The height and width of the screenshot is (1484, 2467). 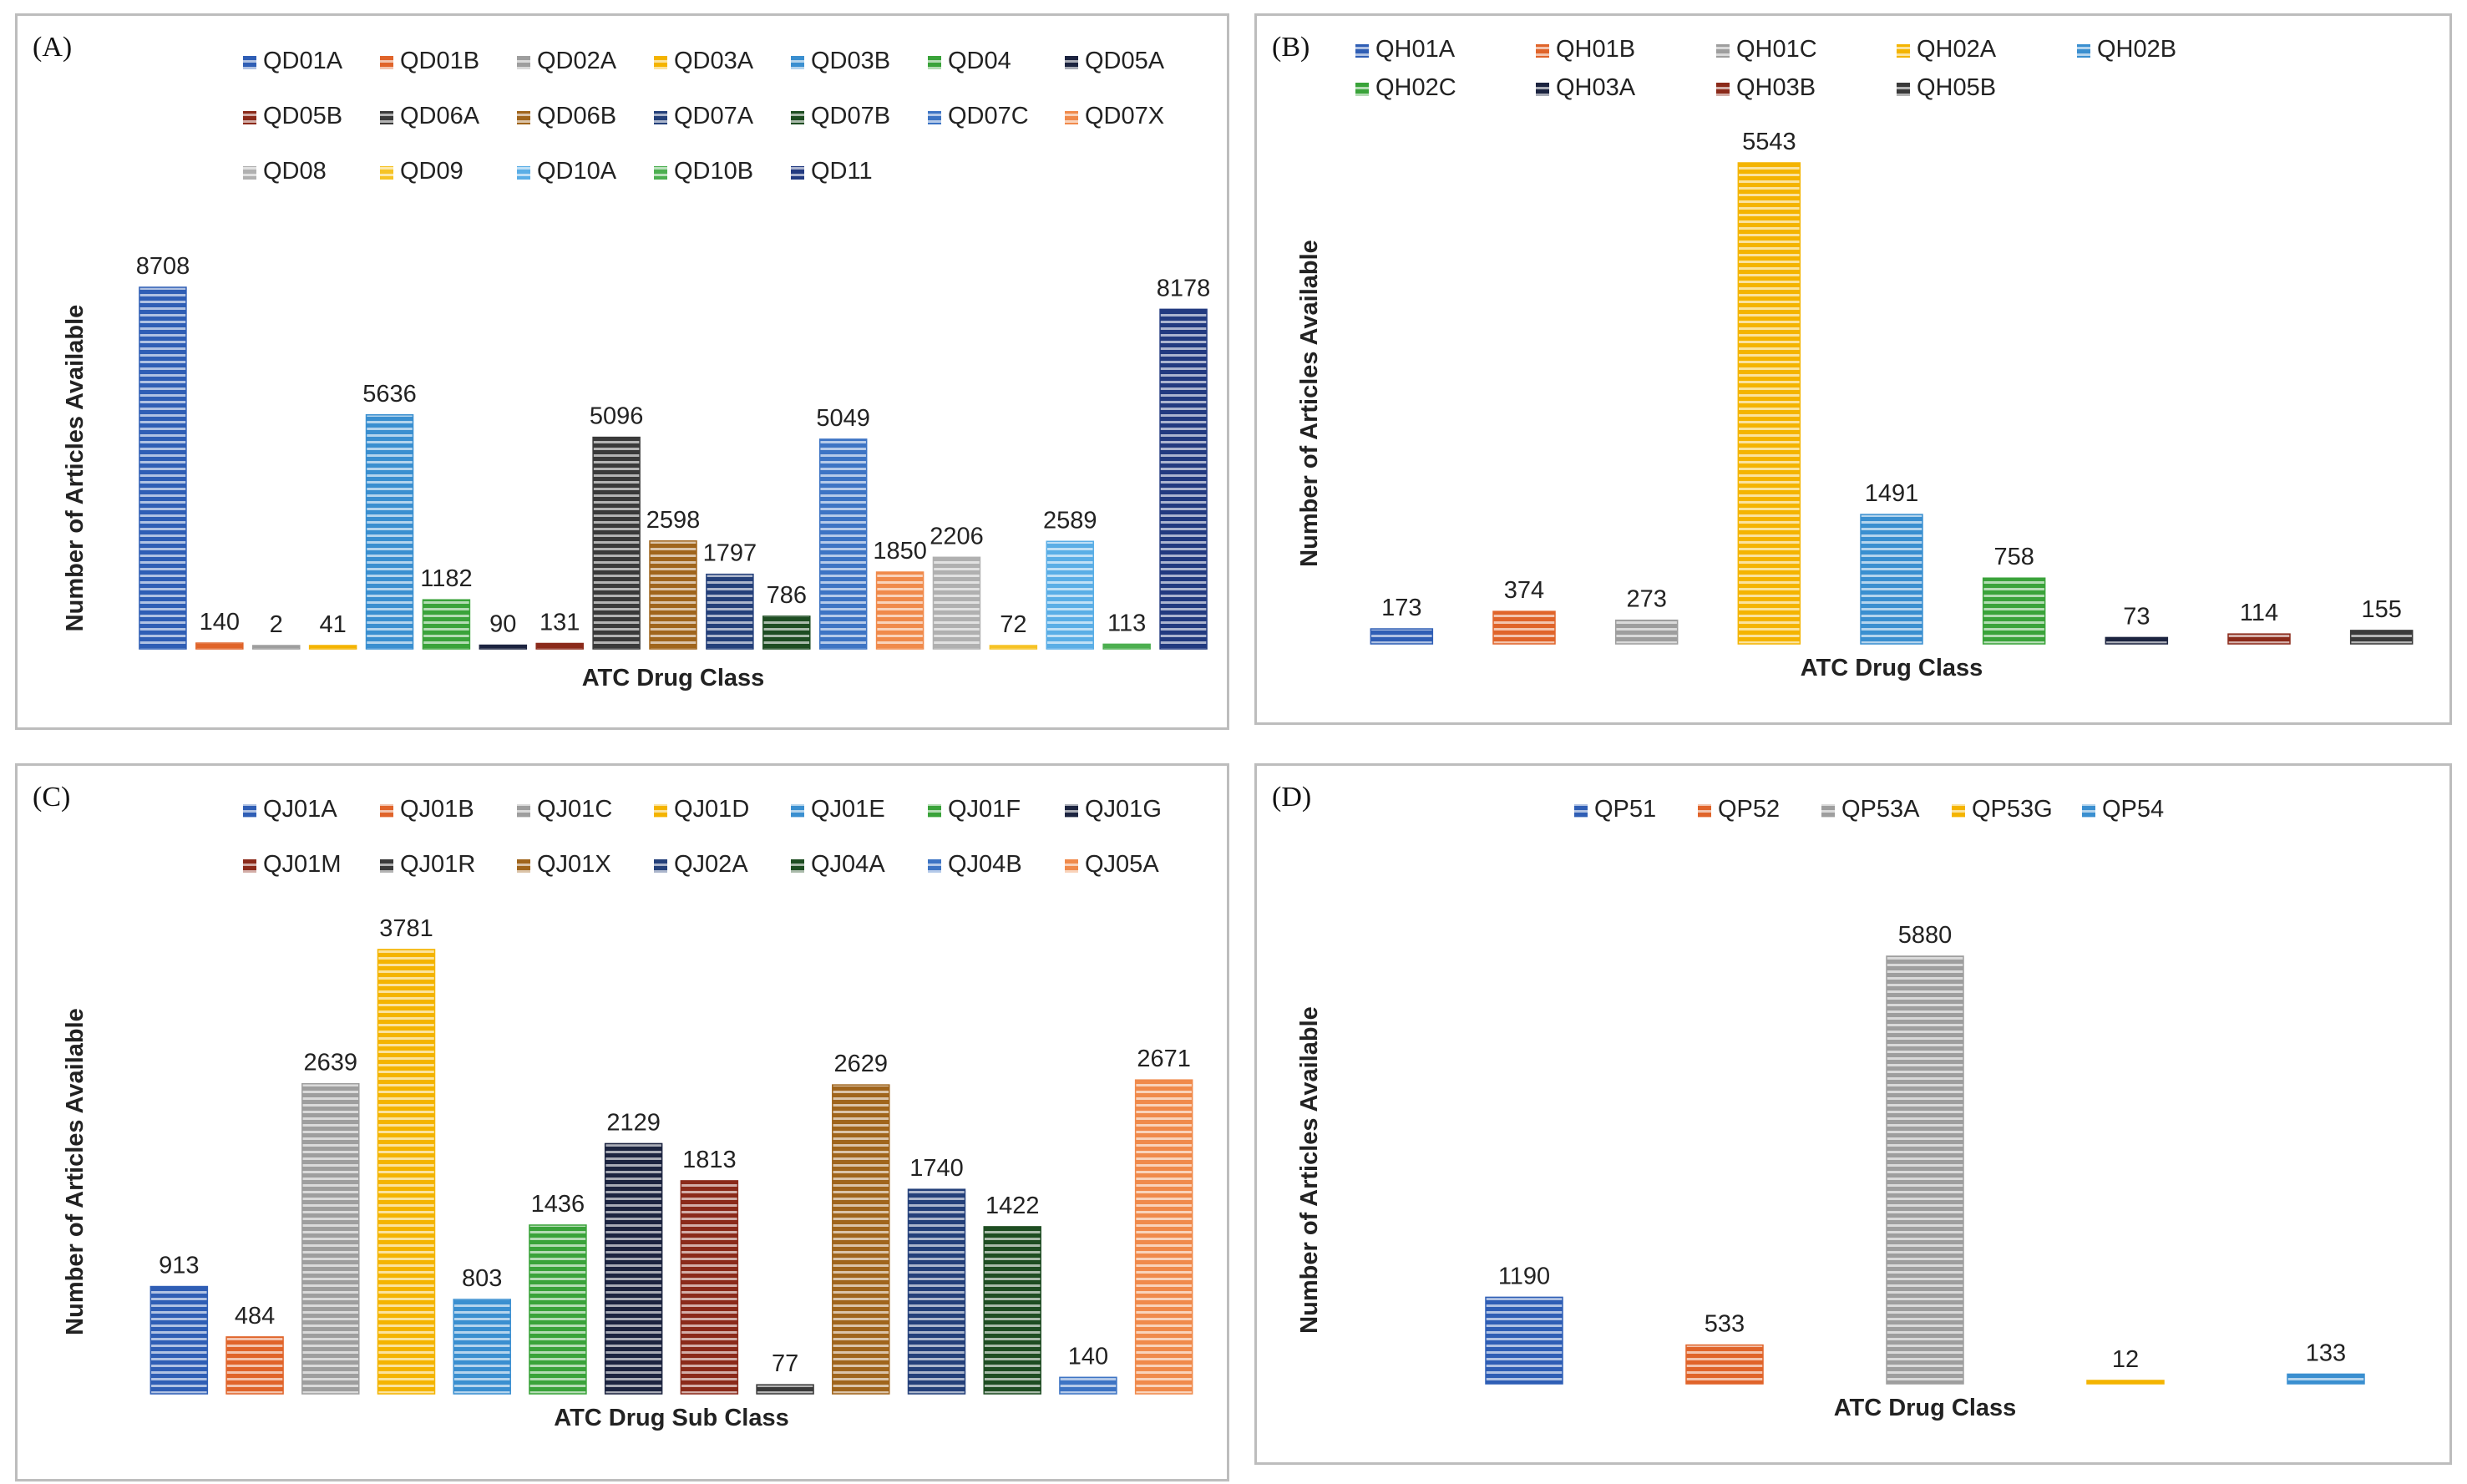 I want to click on panel-label: (A), so click(x=52, y=48).